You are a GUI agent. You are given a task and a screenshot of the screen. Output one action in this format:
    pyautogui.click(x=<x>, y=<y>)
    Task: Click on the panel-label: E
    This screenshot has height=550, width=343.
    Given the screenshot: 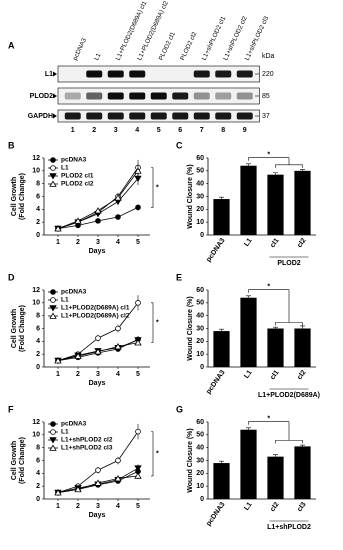 What is the action you would take?
    pyautogui.click(x=179, y=277)
    